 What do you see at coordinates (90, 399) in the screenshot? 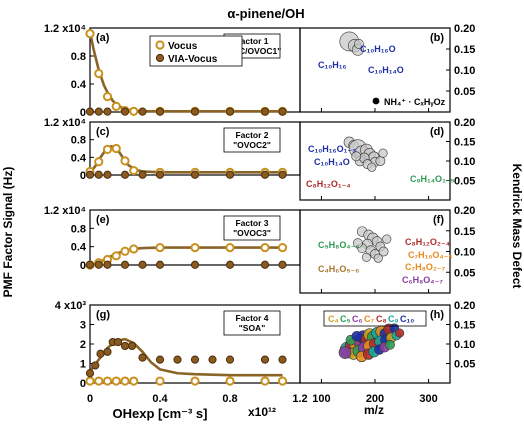
I see `left-xtick-label-0: 0` at bounding box center [90, 399].